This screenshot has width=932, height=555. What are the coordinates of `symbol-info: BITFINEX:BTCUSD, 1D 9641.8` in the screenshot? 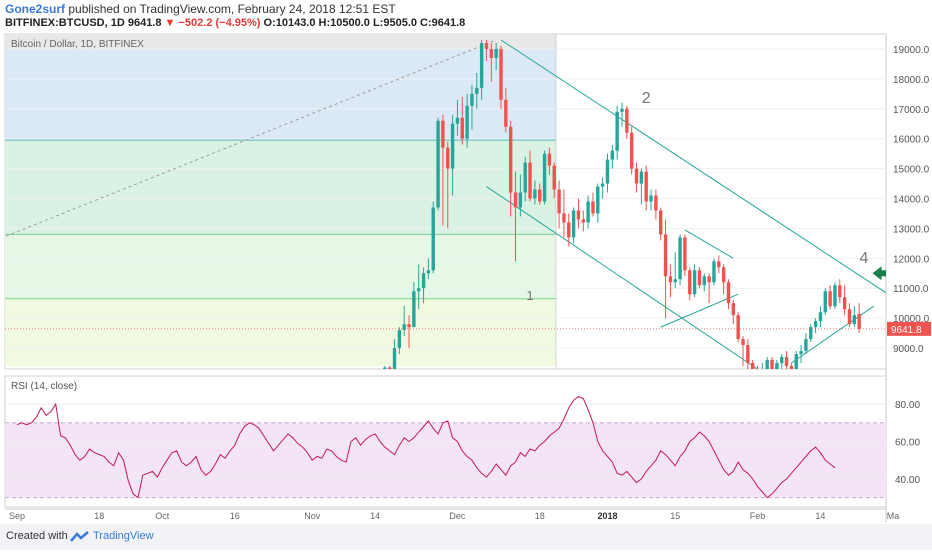 It's located at (83, 23).